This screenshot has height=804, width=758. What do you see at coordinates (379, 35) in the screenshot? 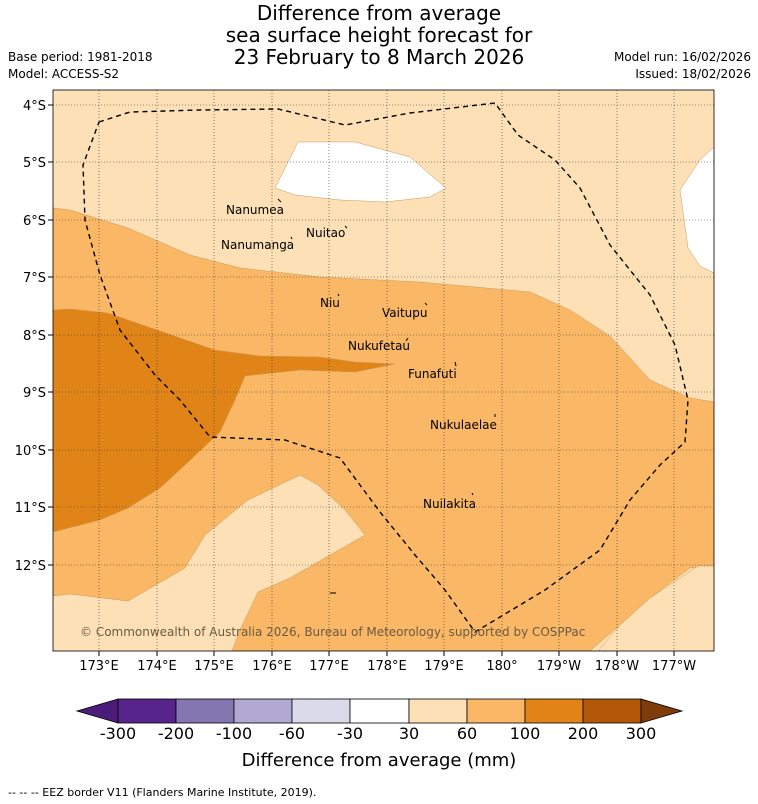
I see `title-line-2: sea surface height forecast for` at bounding box center [379, 35].